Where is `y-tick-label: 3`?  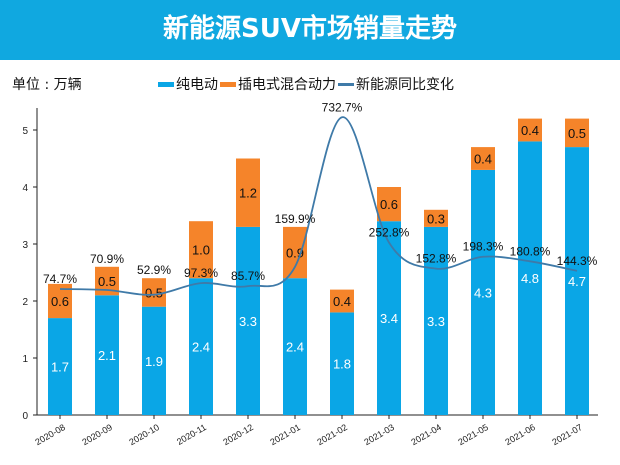 y-tick-label: 3 is located at coordinates (25, 245).